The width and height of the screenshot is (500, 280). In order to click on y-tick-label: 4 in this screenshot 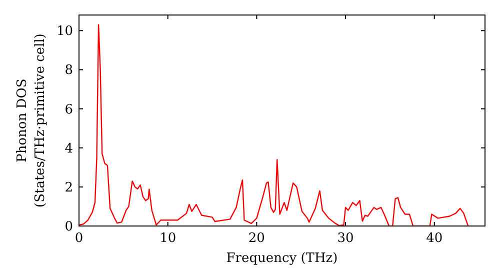, I will do `click(68, 148)`.